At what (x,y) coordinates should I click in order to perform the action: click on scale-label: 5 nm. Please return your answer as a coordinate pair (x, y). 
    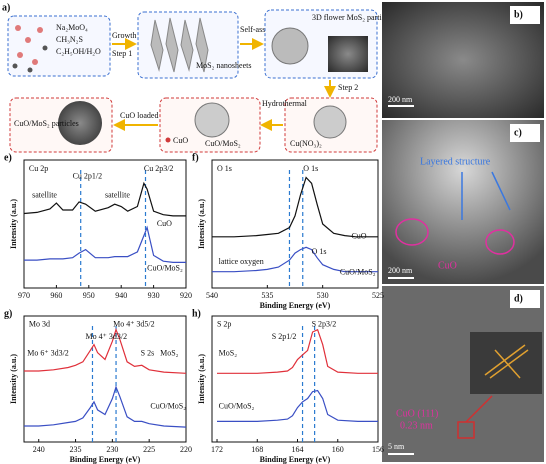
    Looking at the image, I should click on (396, 446).